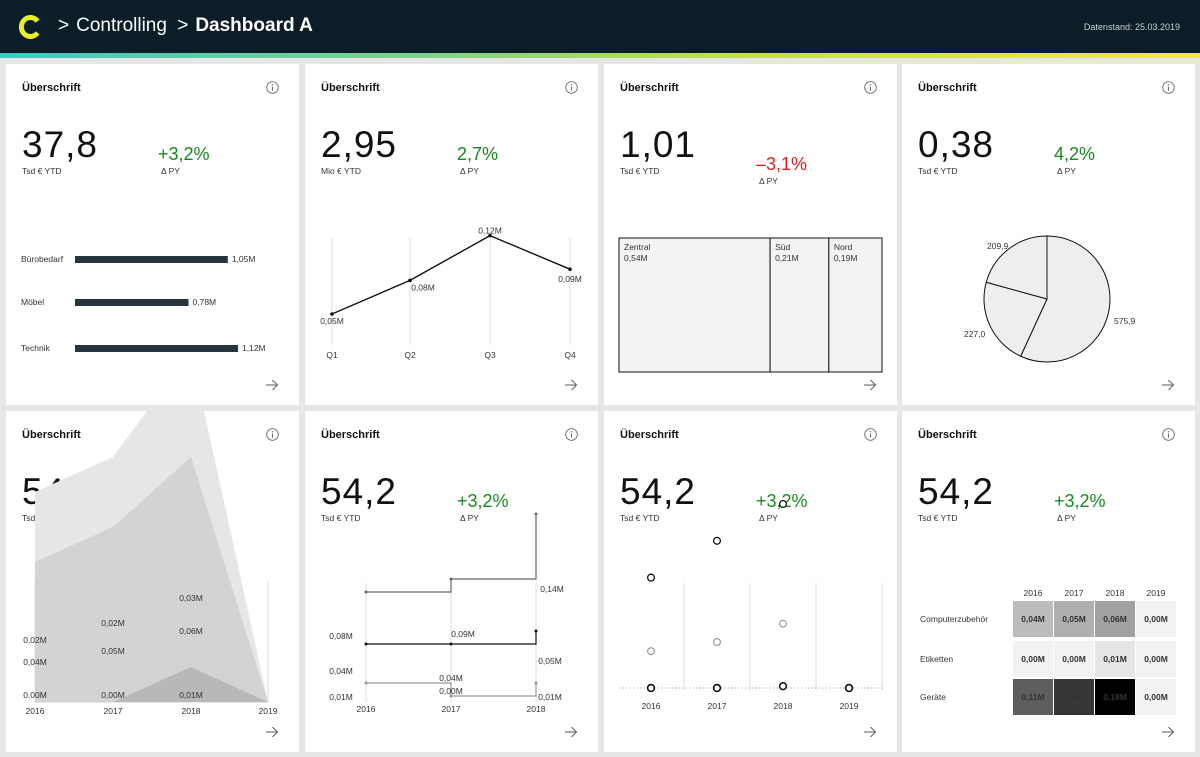 This screenshot has width=1200, height=757. I want to click on treemap-value-label: 0,54M, so click(636, 258).